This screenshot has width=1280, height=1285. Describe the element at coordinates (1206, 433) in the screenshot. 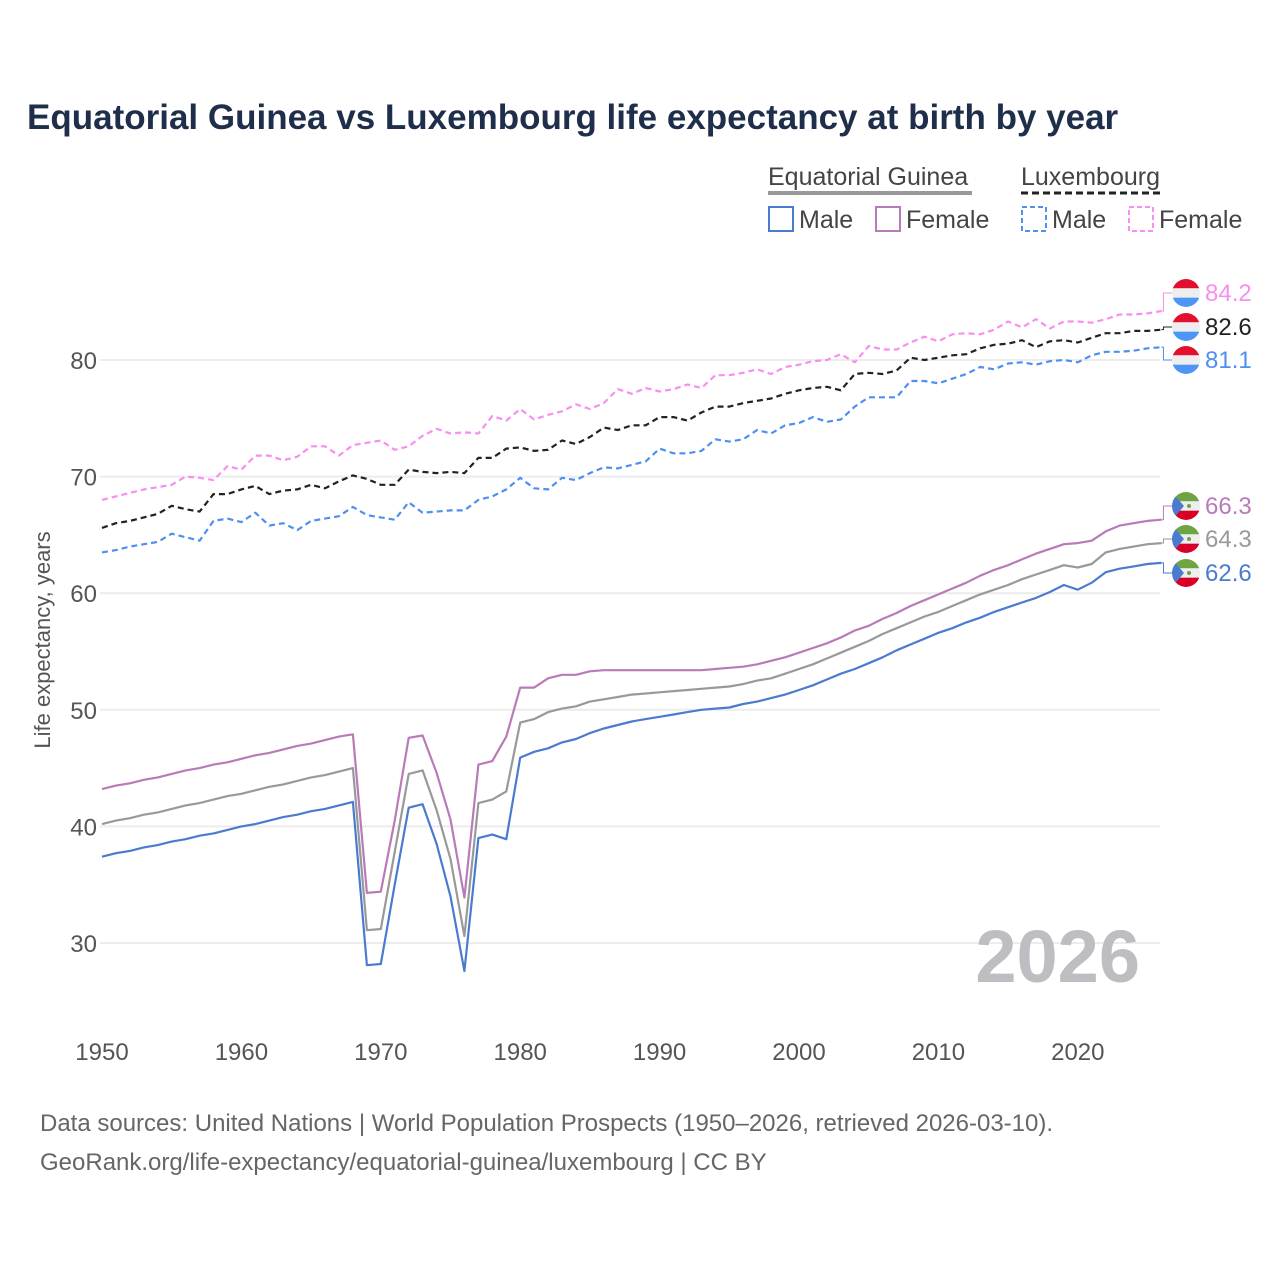

I see `end-labels: 84.2 82.6 81.1 66.3 64.3 62.6` at that location.